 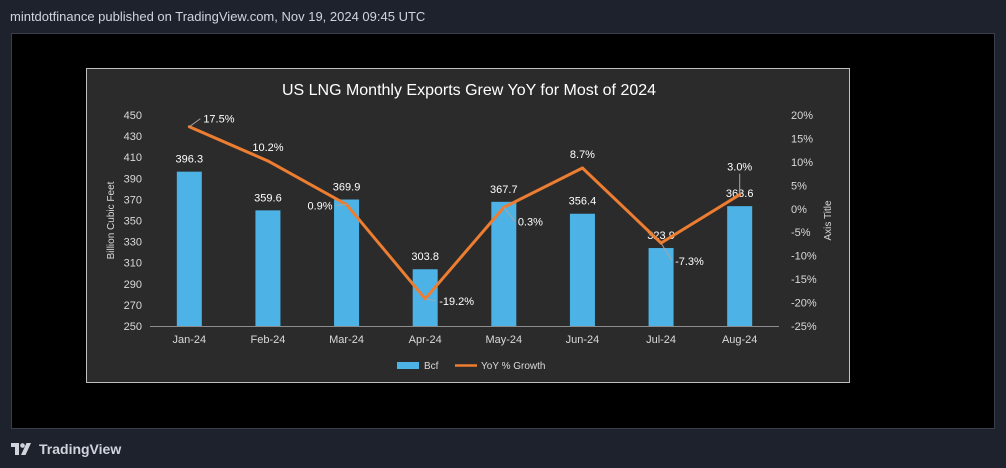 What do you see at coordinates (408, 365) in the screenshot?
I see `legend-bar-swatch` at bounding box center [408, 365].